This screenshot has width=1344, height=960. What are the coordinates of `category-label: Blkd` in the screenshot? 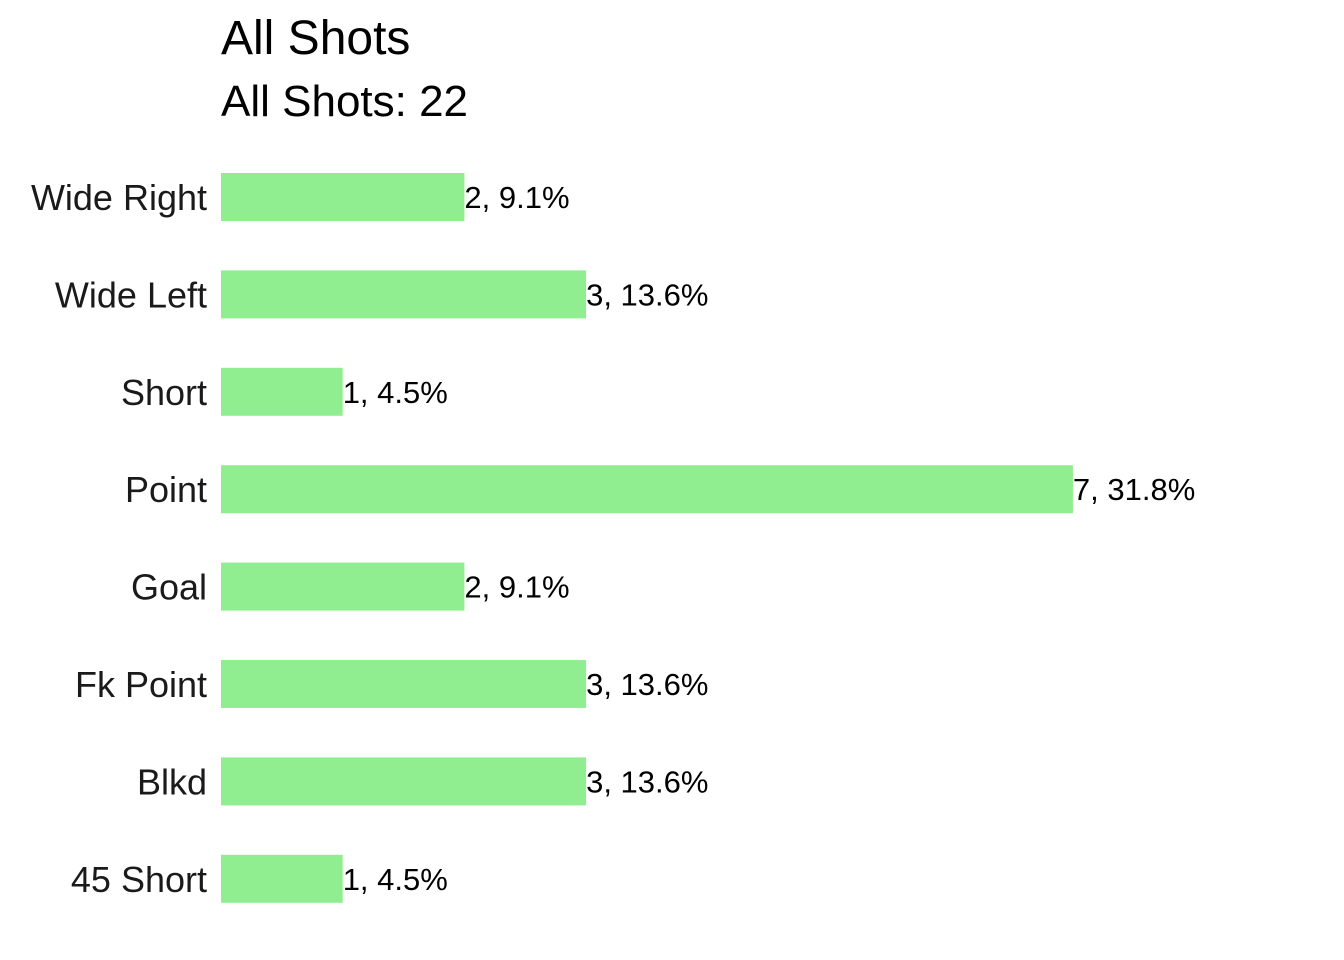 It's located at (172, 781).